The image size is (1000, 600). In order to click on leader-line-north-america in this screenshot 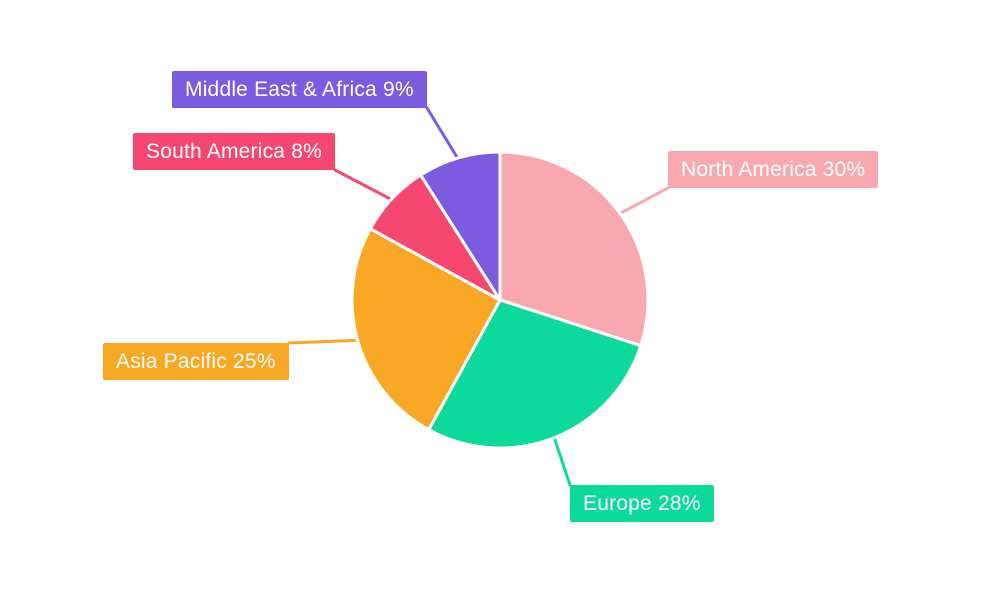, I will do `click(642, 201)`.